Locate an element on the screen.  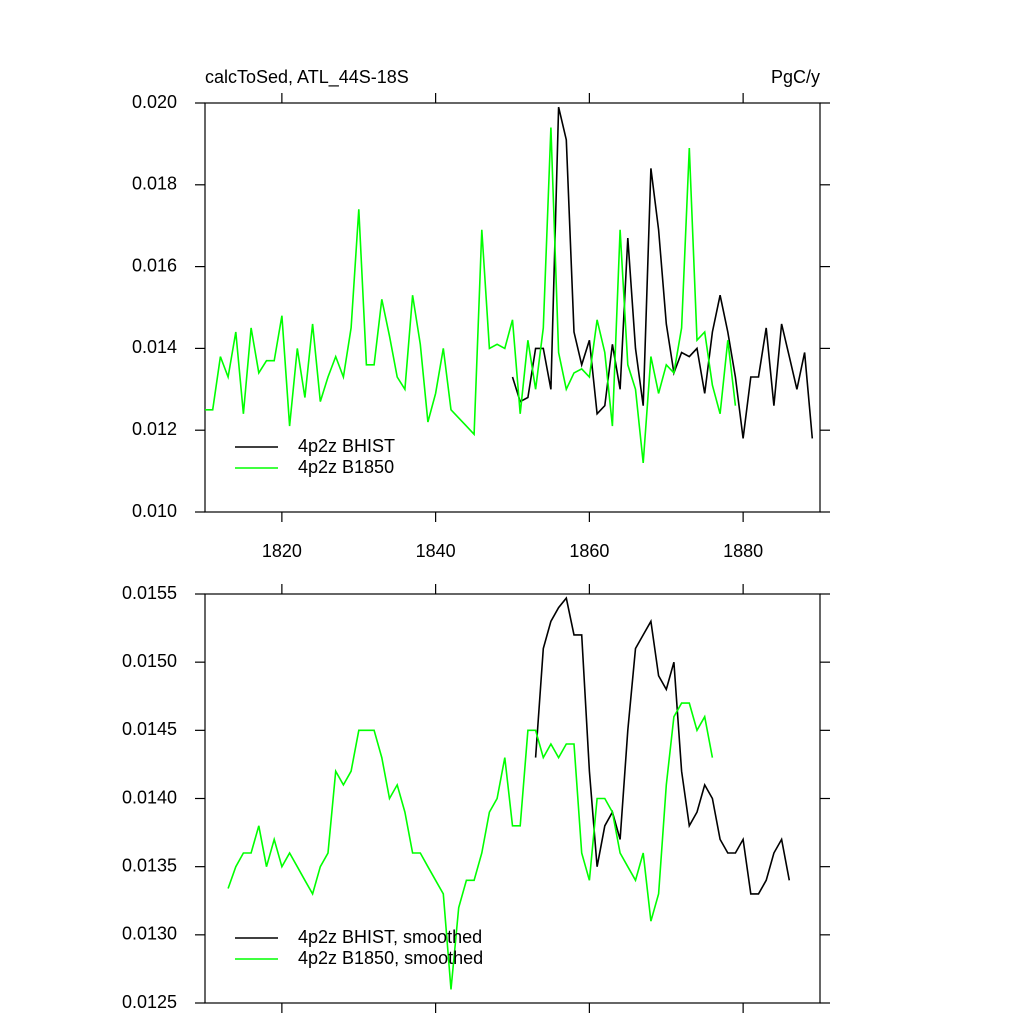
y-tick-label: 0.0140 is located at coordinates (149, 797).